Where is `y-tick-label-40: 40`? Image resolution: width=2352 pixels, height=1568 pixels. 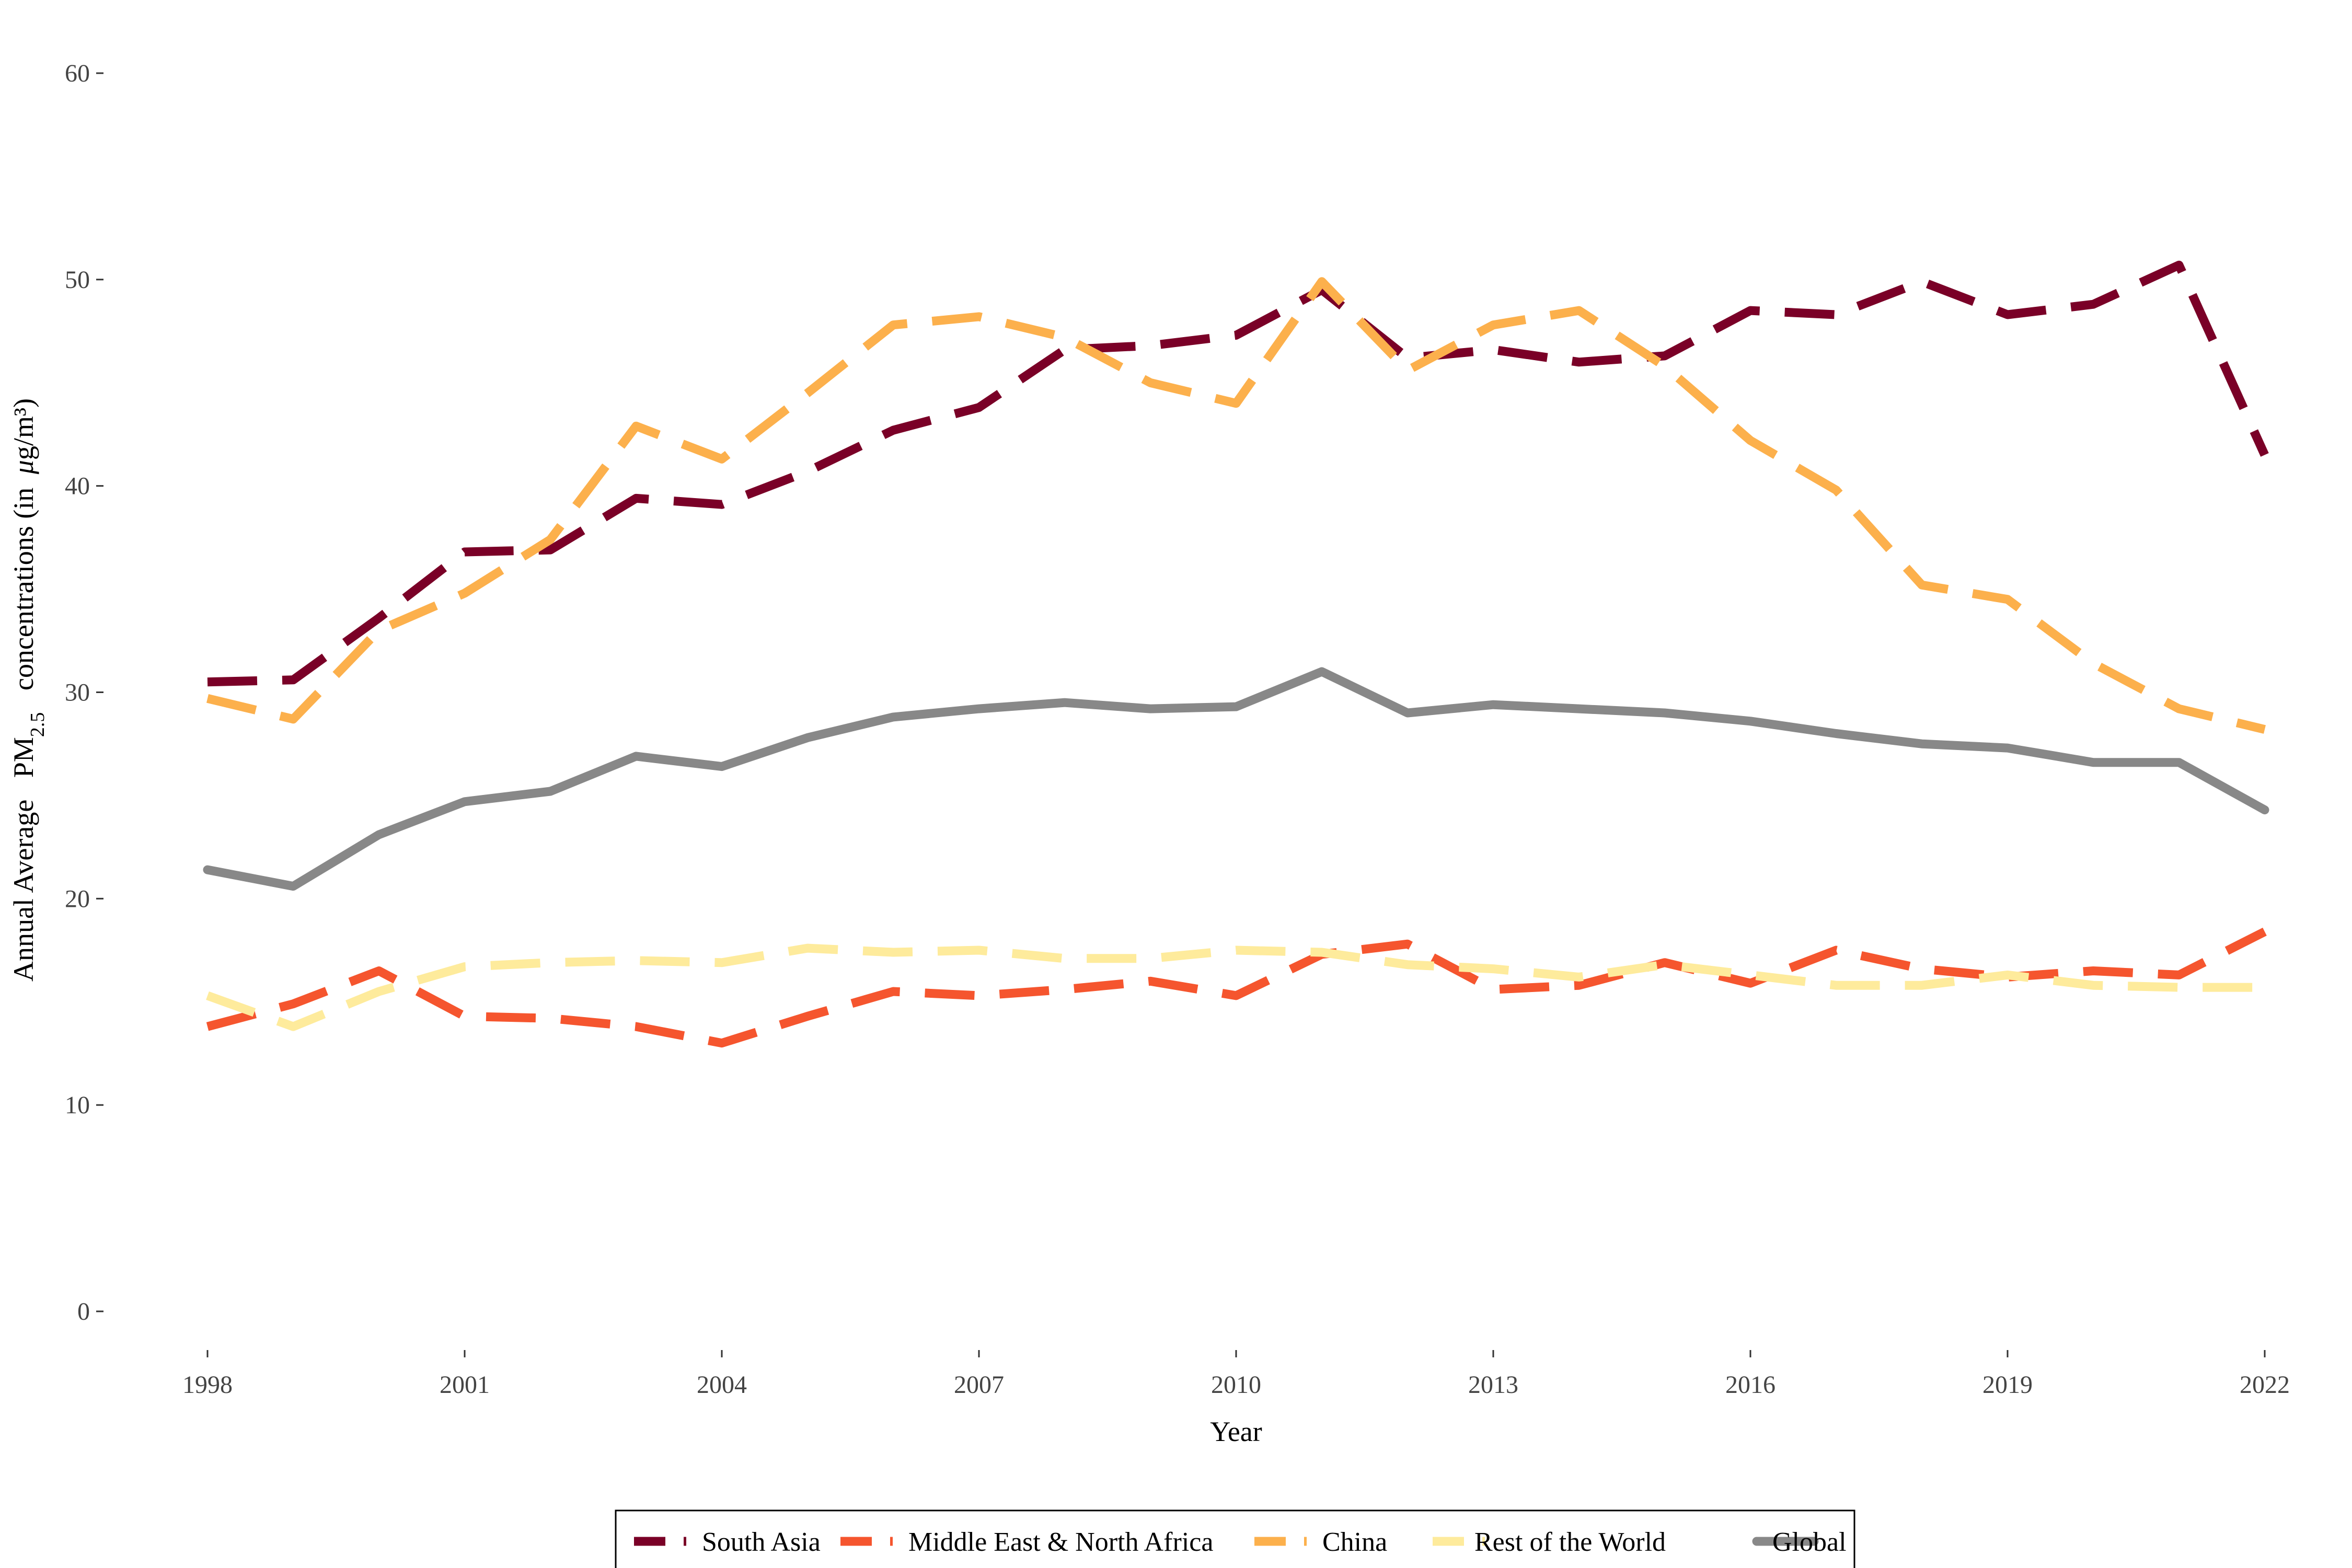 y-tick-label-40: 40 is located at coordinates (77, 486).